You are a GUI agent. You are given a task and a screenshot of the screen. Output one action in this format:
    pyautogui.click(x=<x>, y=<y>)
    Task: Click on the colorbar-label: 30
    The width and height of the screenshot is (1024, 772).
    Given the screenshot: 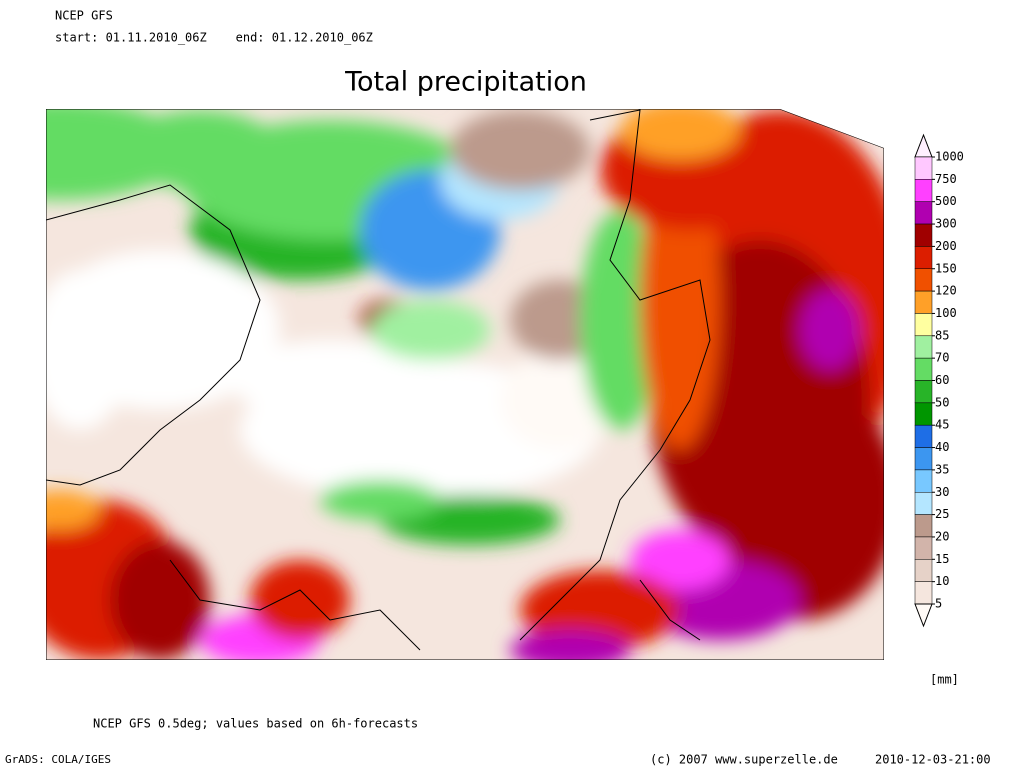 What is the action you would take?
    pyautogui.click(x=942, y=492)
    